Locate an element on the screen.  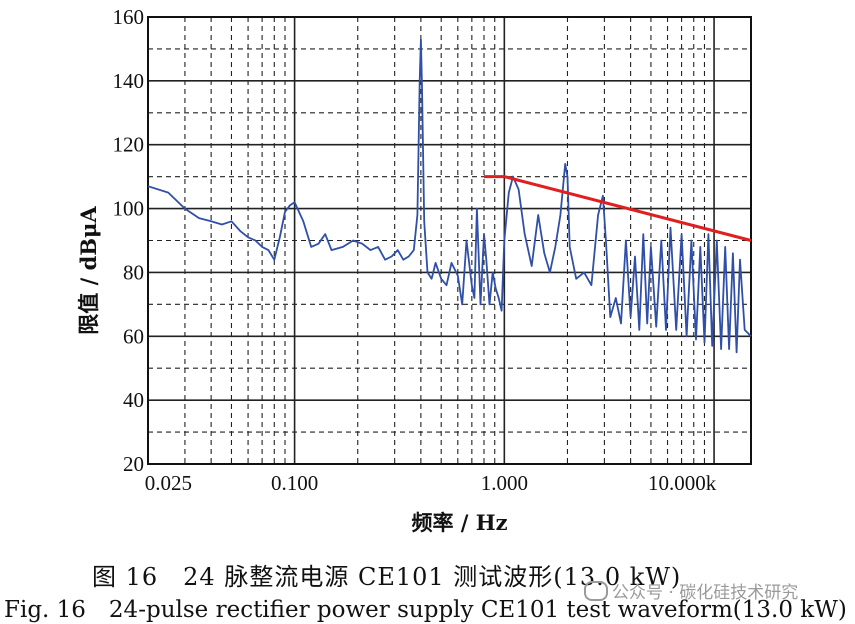
x-tick-label: 1.000 is located at coordinates (504, 483).